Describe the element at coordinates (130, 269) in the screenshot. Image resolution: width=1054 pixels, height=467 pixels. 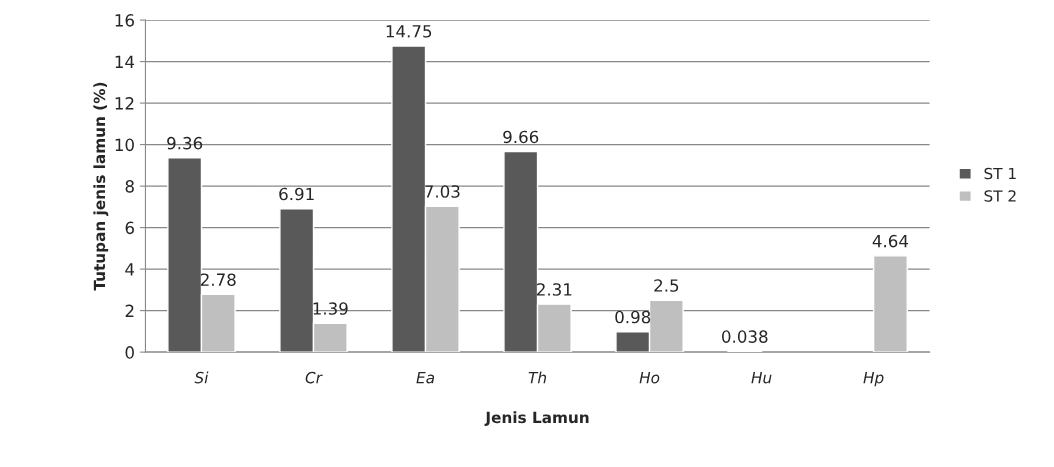
I see `y-tick-label: 4` at that location.